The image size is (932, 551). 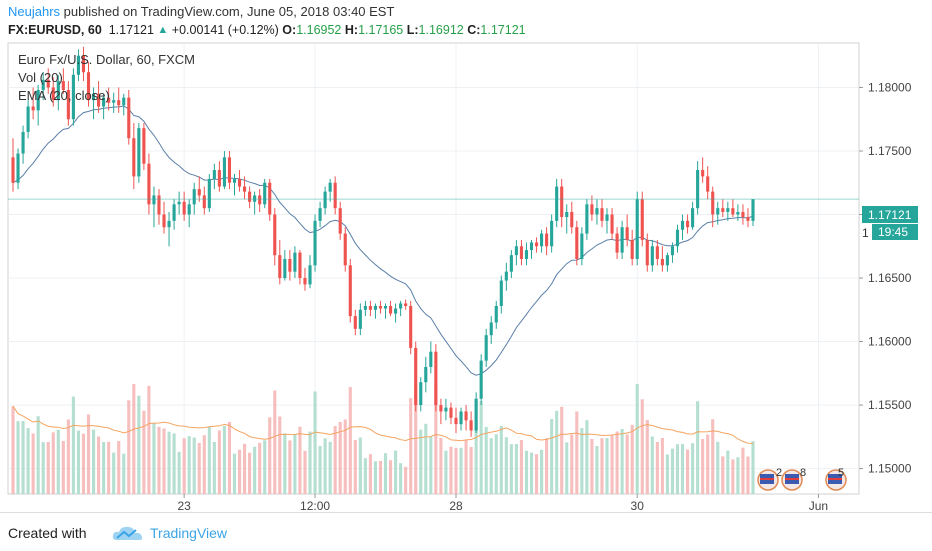 I want to click on time-tick-label: 30, so click(x=638, y=505).